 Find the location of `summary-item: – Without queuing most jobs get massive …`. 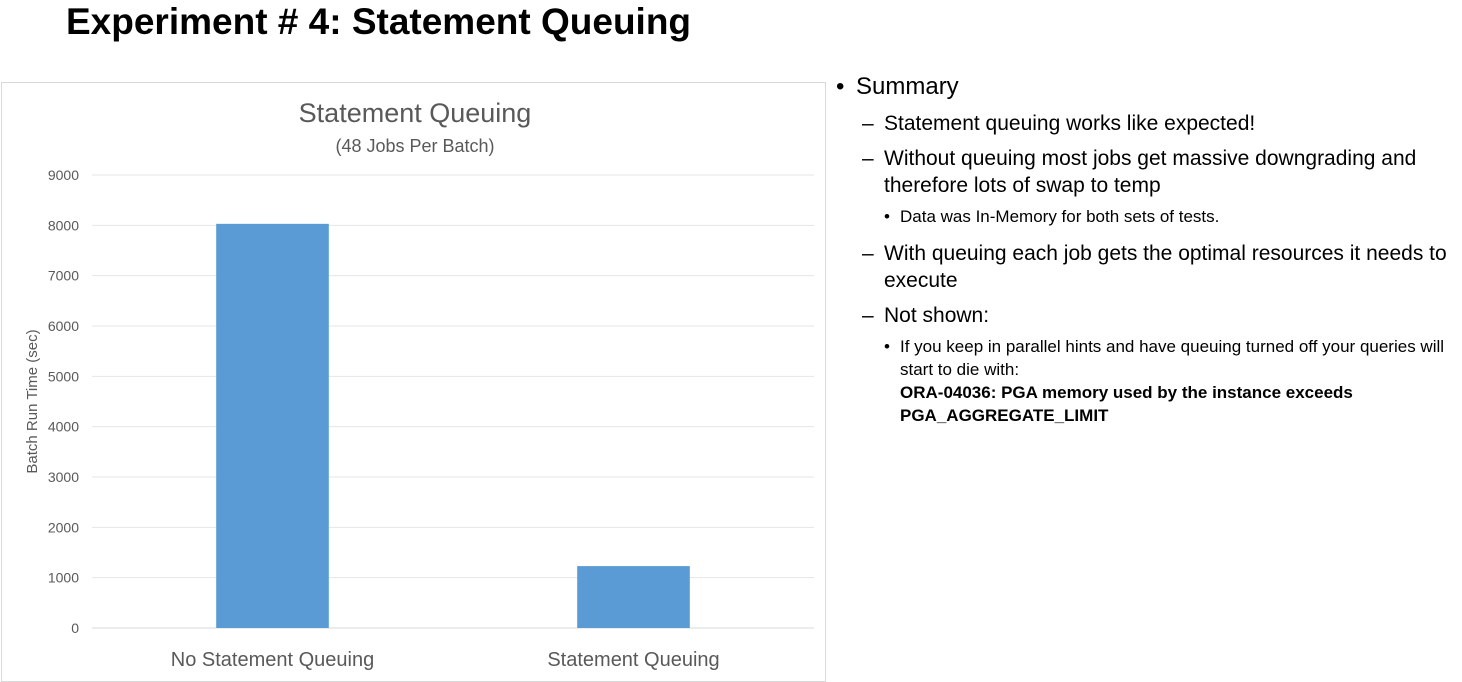

summary-item: – Without queuing most jobs get massive … is located at coordinates (1139, 172).